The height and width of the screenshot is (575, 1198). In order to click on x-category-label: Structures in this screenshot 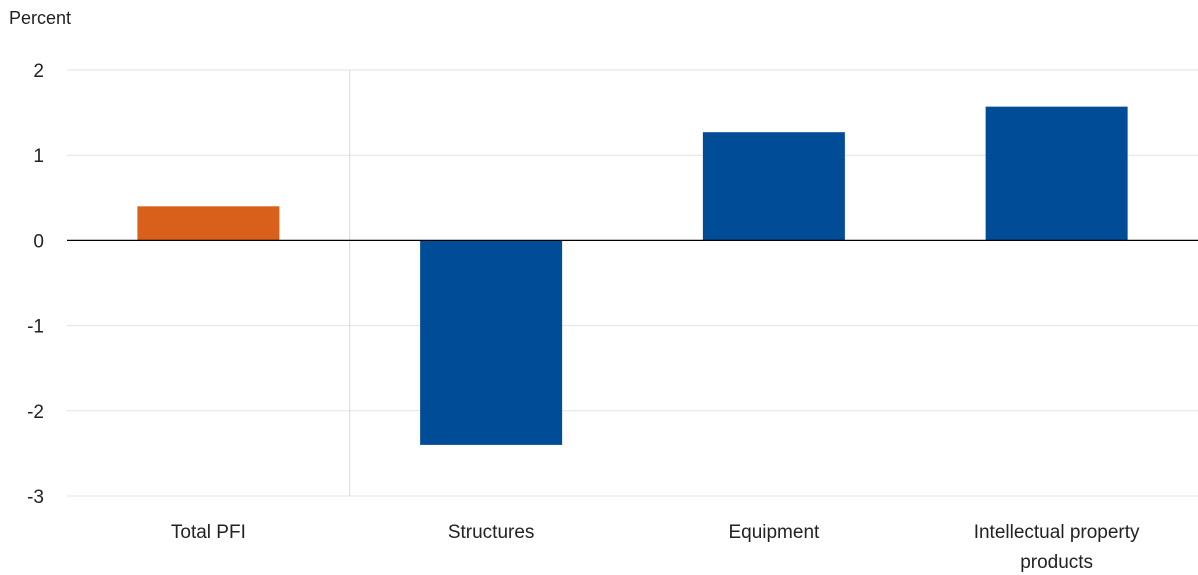, I will do `click(491, 532)`.